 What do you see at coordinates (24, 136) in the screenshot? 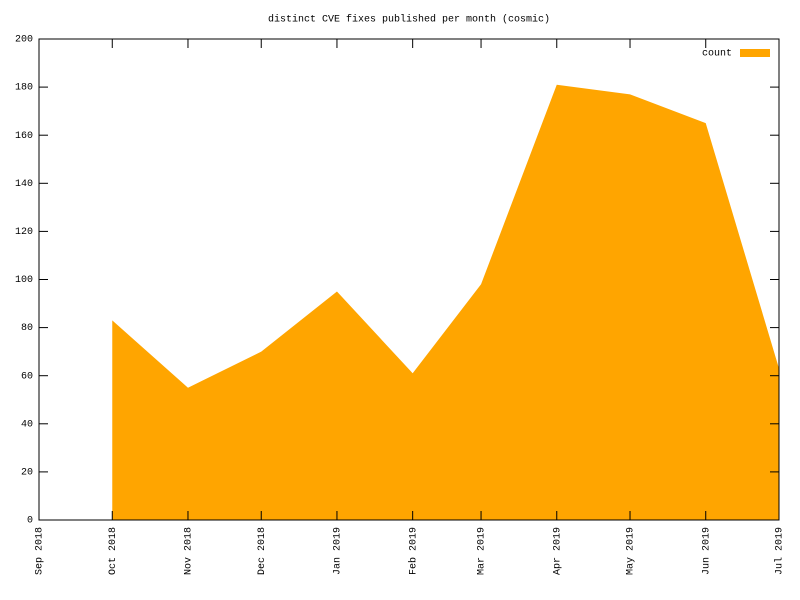
I see `y-tick-label: 160` at bounding box center [24, 136].